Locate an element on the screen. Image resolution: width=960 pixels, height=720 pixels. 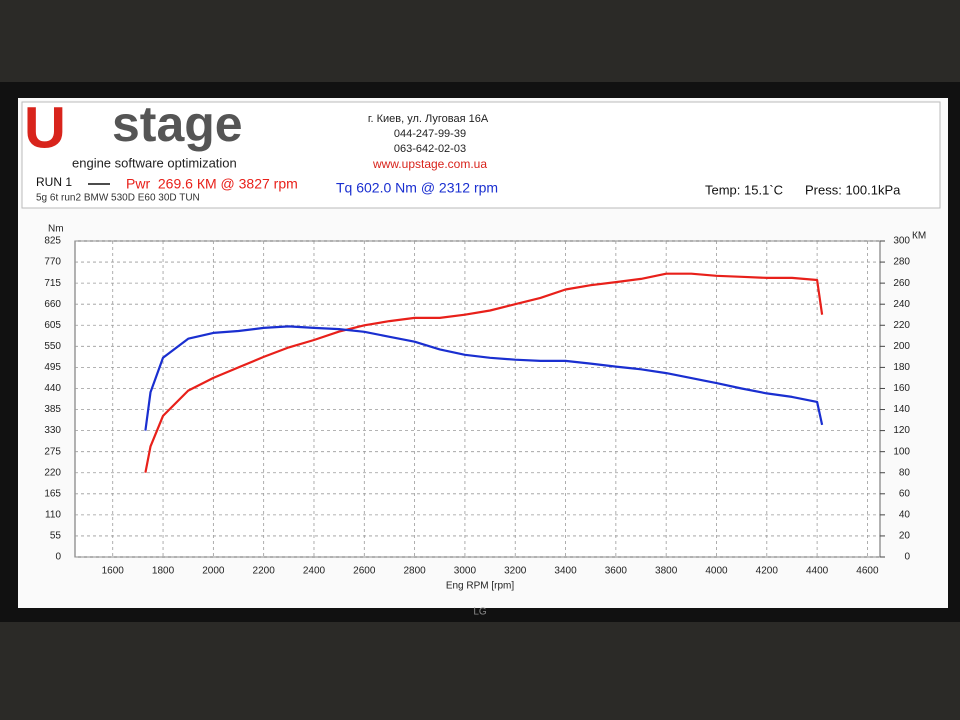
y-tick-label: 55 is located at coordinates (56, 536).